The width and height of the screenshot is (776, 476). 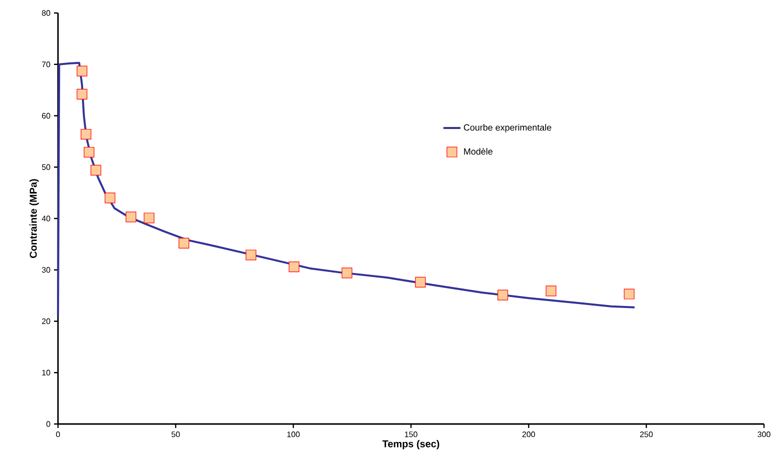 What do you see at coordinates (411, 445) in the screenshot?
I see `x-axis-title: Temps (sec)` at bounding box center [411, 445].